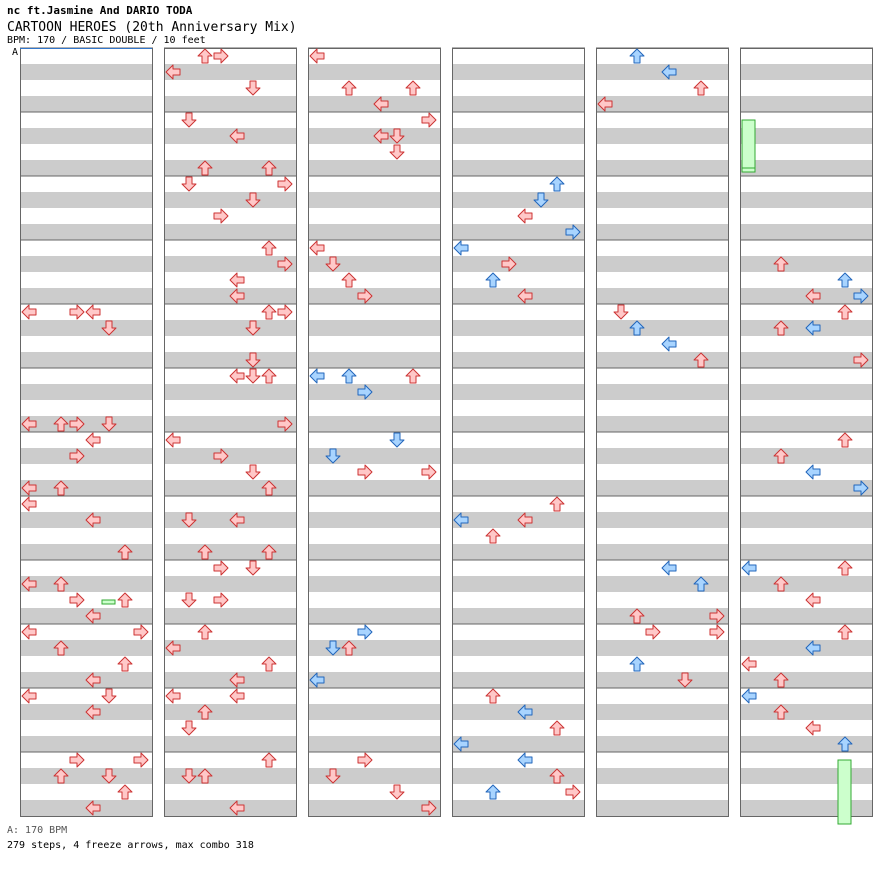  What do you see at coordinates (15, 52) in the screenshot?
I see `section-marker: A` at bounding box center [15, 52].